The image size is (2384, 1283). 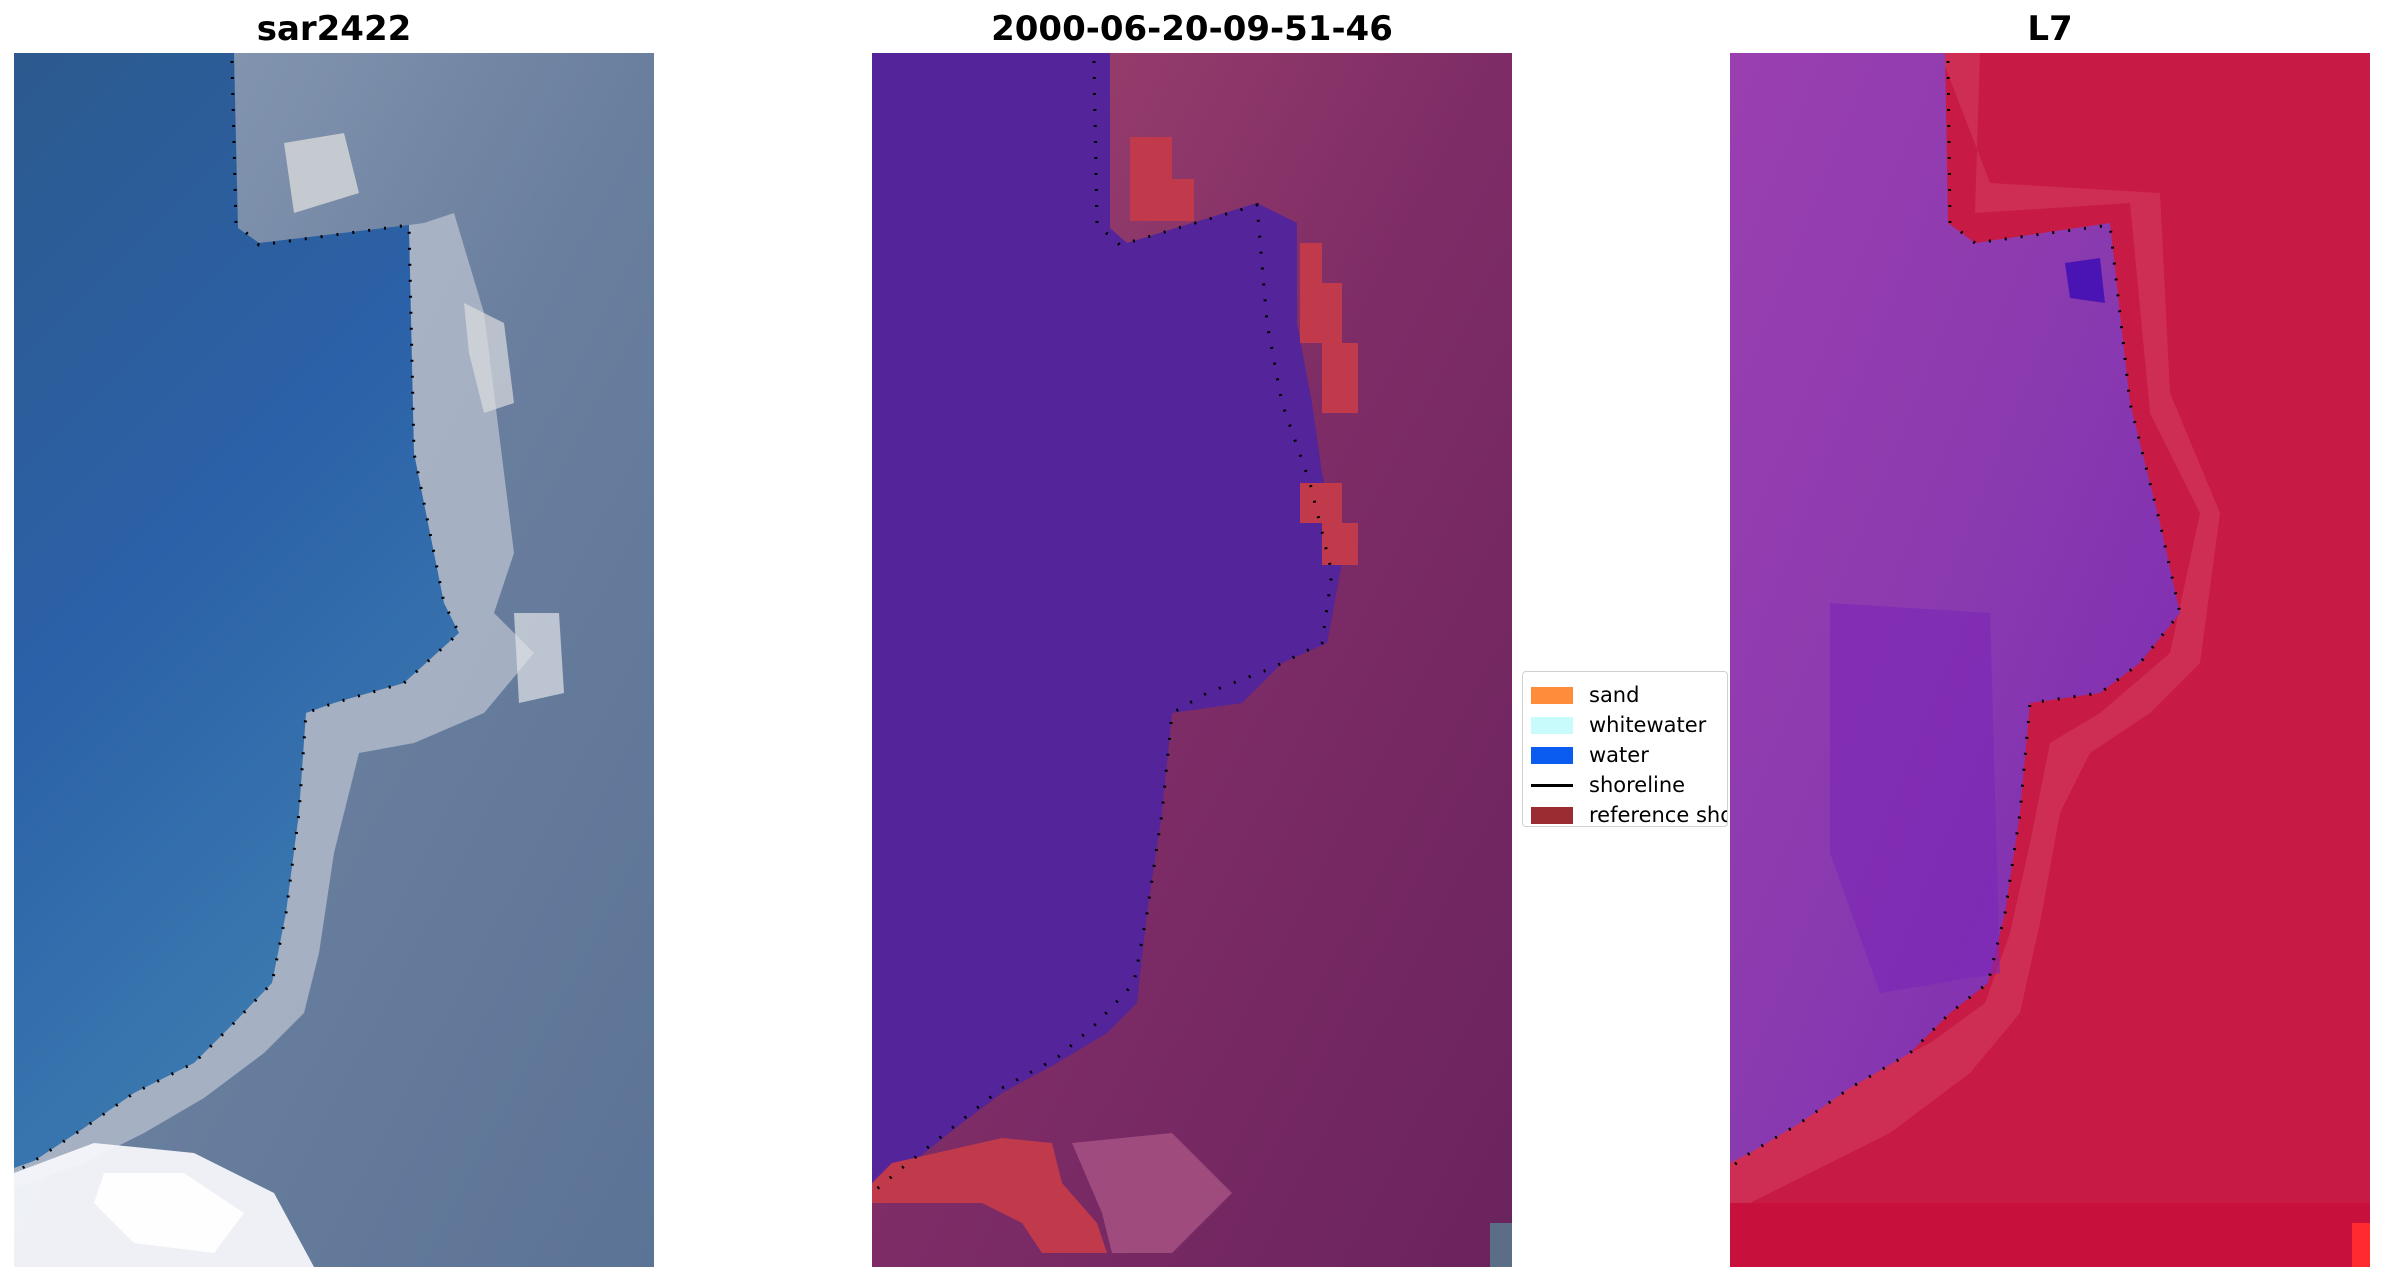 I want to click on legend-label-water: water, so click(x=1619, y=755).